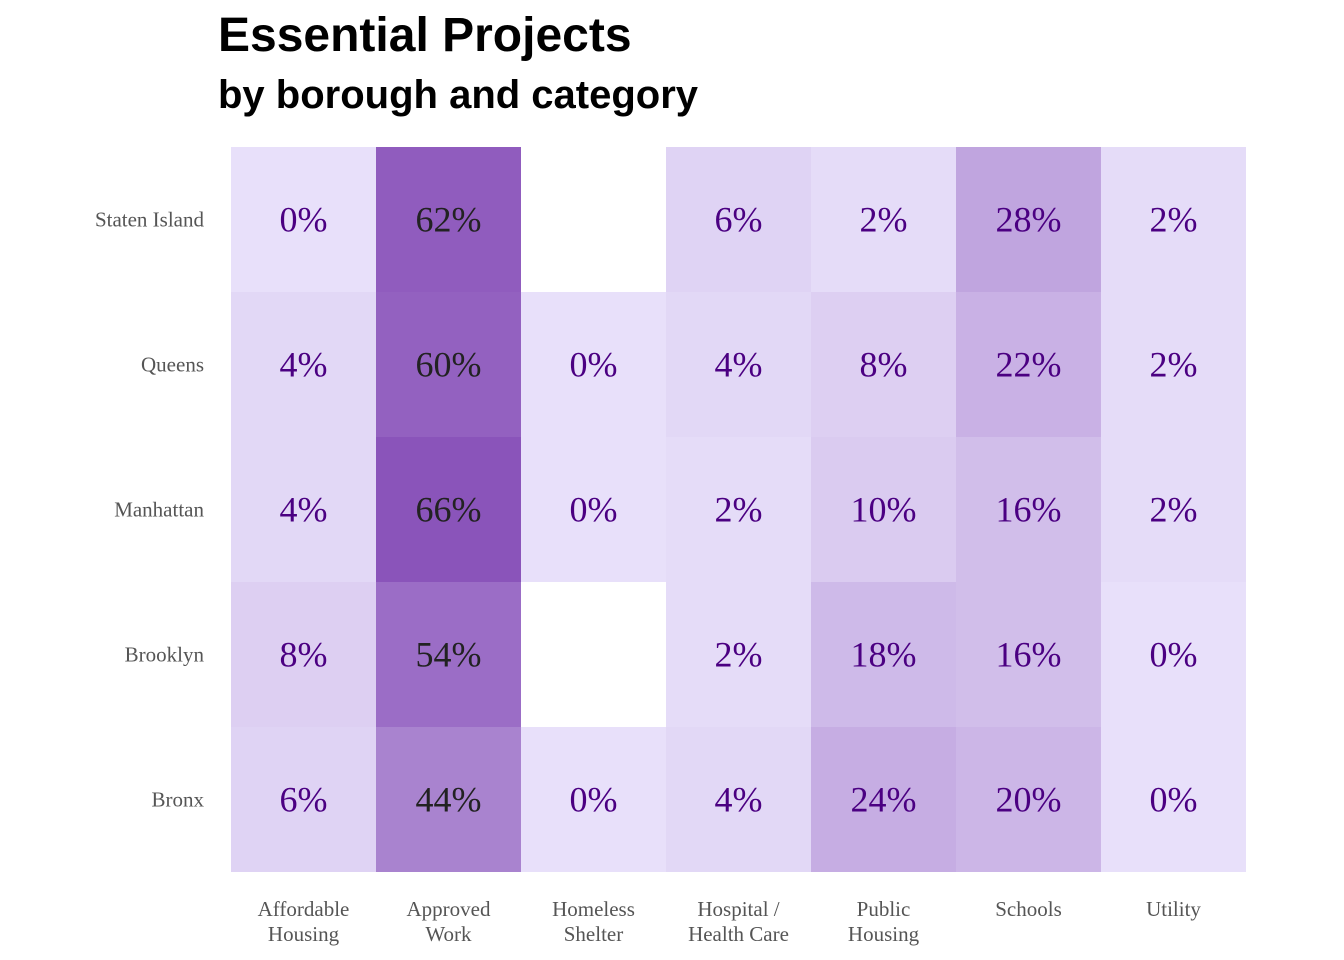 The width and height of the screenshot is (1344, 960). What do you see at coordinates (425, 35) in the screenshot?
I see `chart-title: Essential Projects` at bounding box center [425, 35].